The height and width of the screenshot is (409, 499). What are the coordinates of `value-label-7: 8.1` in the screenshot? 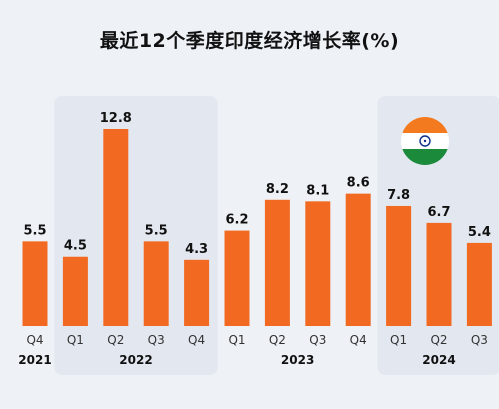 It's located at (317, 190).